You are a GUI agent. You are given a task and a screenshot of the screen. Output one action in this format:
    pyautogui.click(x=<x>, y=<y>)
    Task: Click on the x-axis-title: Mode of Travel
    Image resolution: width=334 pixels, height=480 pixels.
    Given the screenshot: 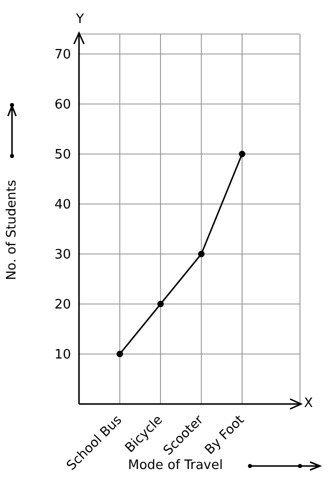 What is the action you would take?
    pyautogui.click(x=175, y=465)
    